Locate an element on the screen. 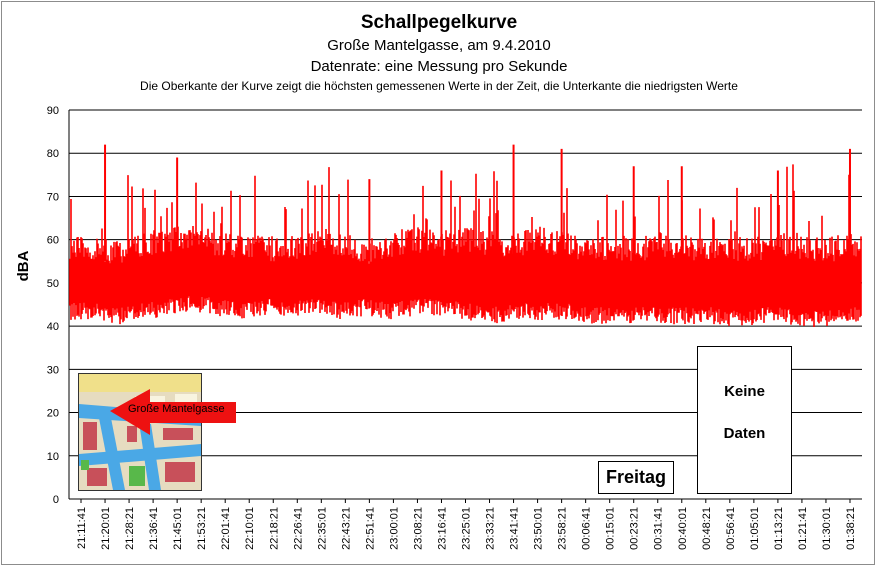 This screenshot has width=878, height=568. x-tick-label: 22:10:01 is located at coordinates (250, 528).